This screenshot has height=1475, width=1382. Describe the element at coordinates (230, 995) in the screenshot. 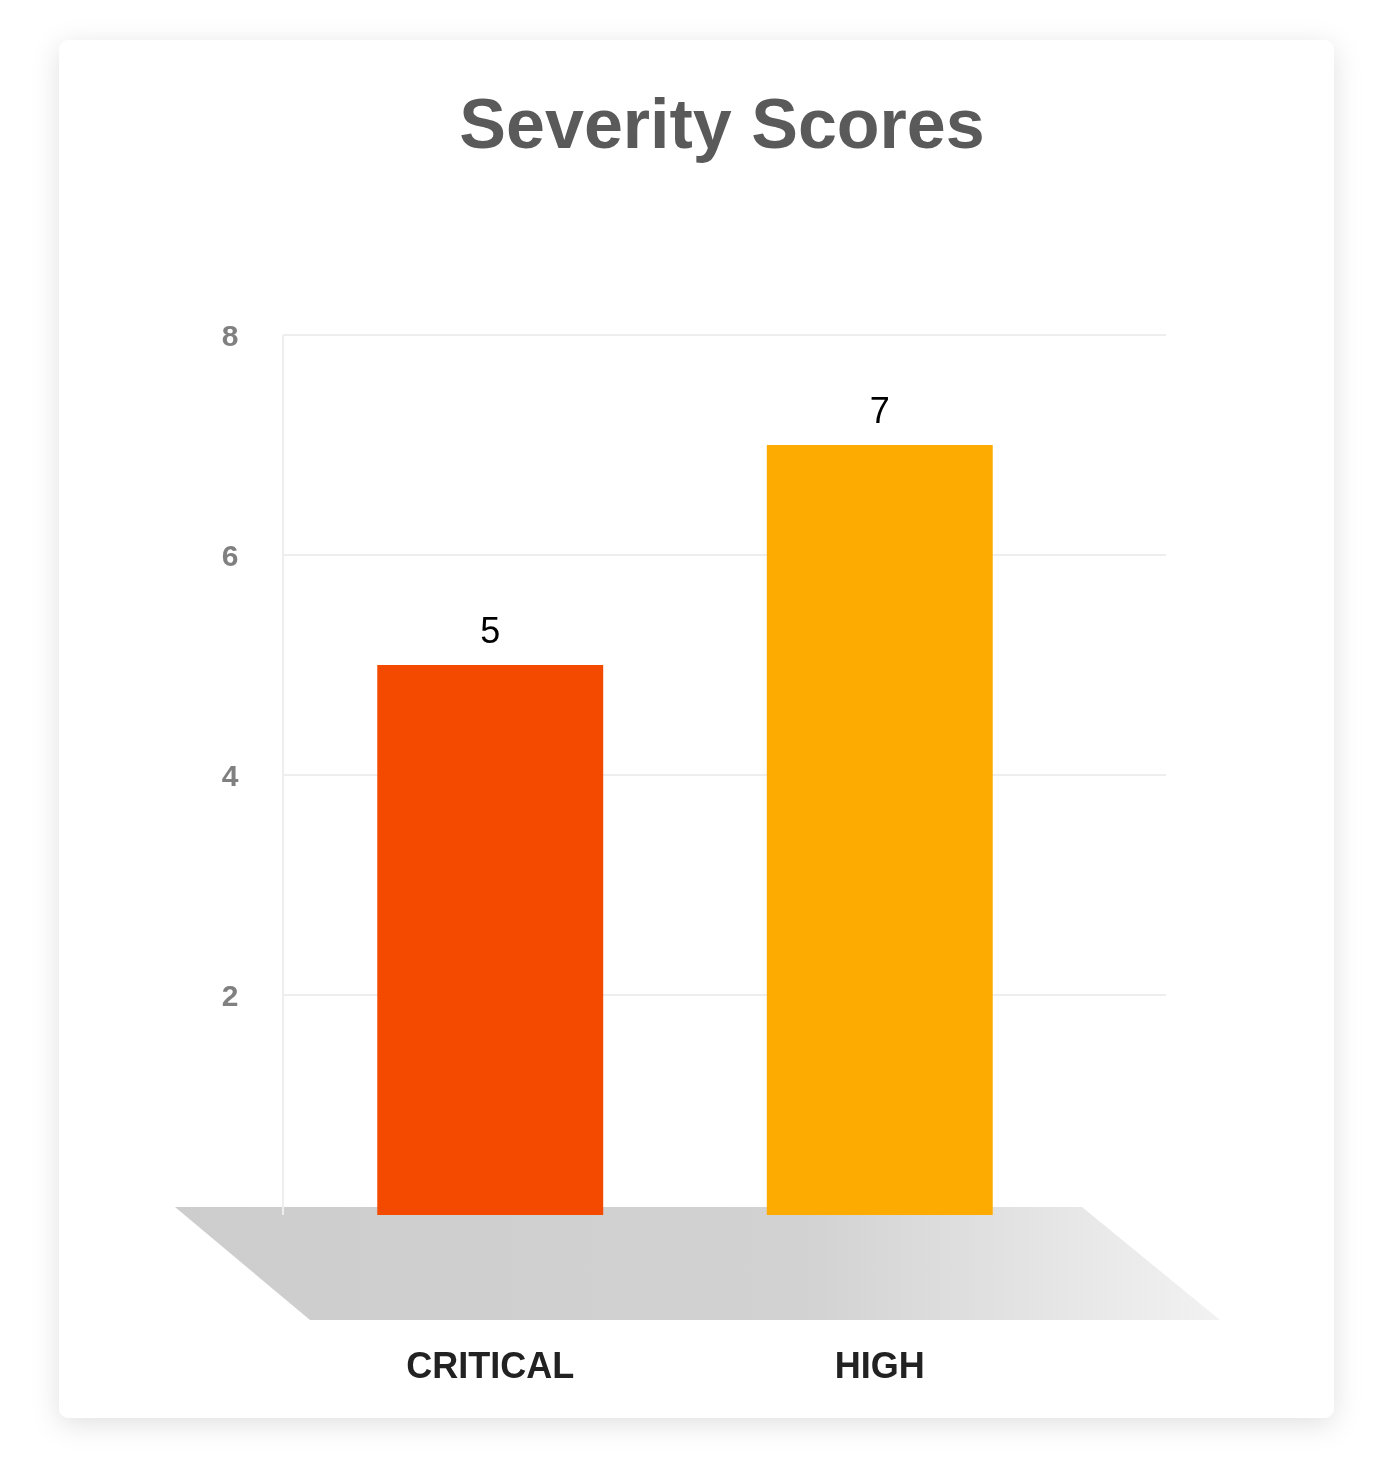

I see `y-tick-label: 2` at that location.